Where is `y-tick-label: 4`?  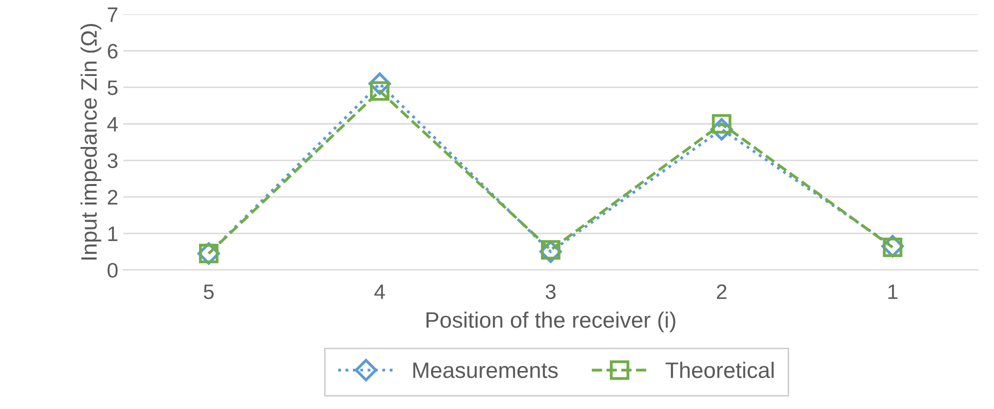 y-tick-label: 4 is located at coordinates (112, 124).